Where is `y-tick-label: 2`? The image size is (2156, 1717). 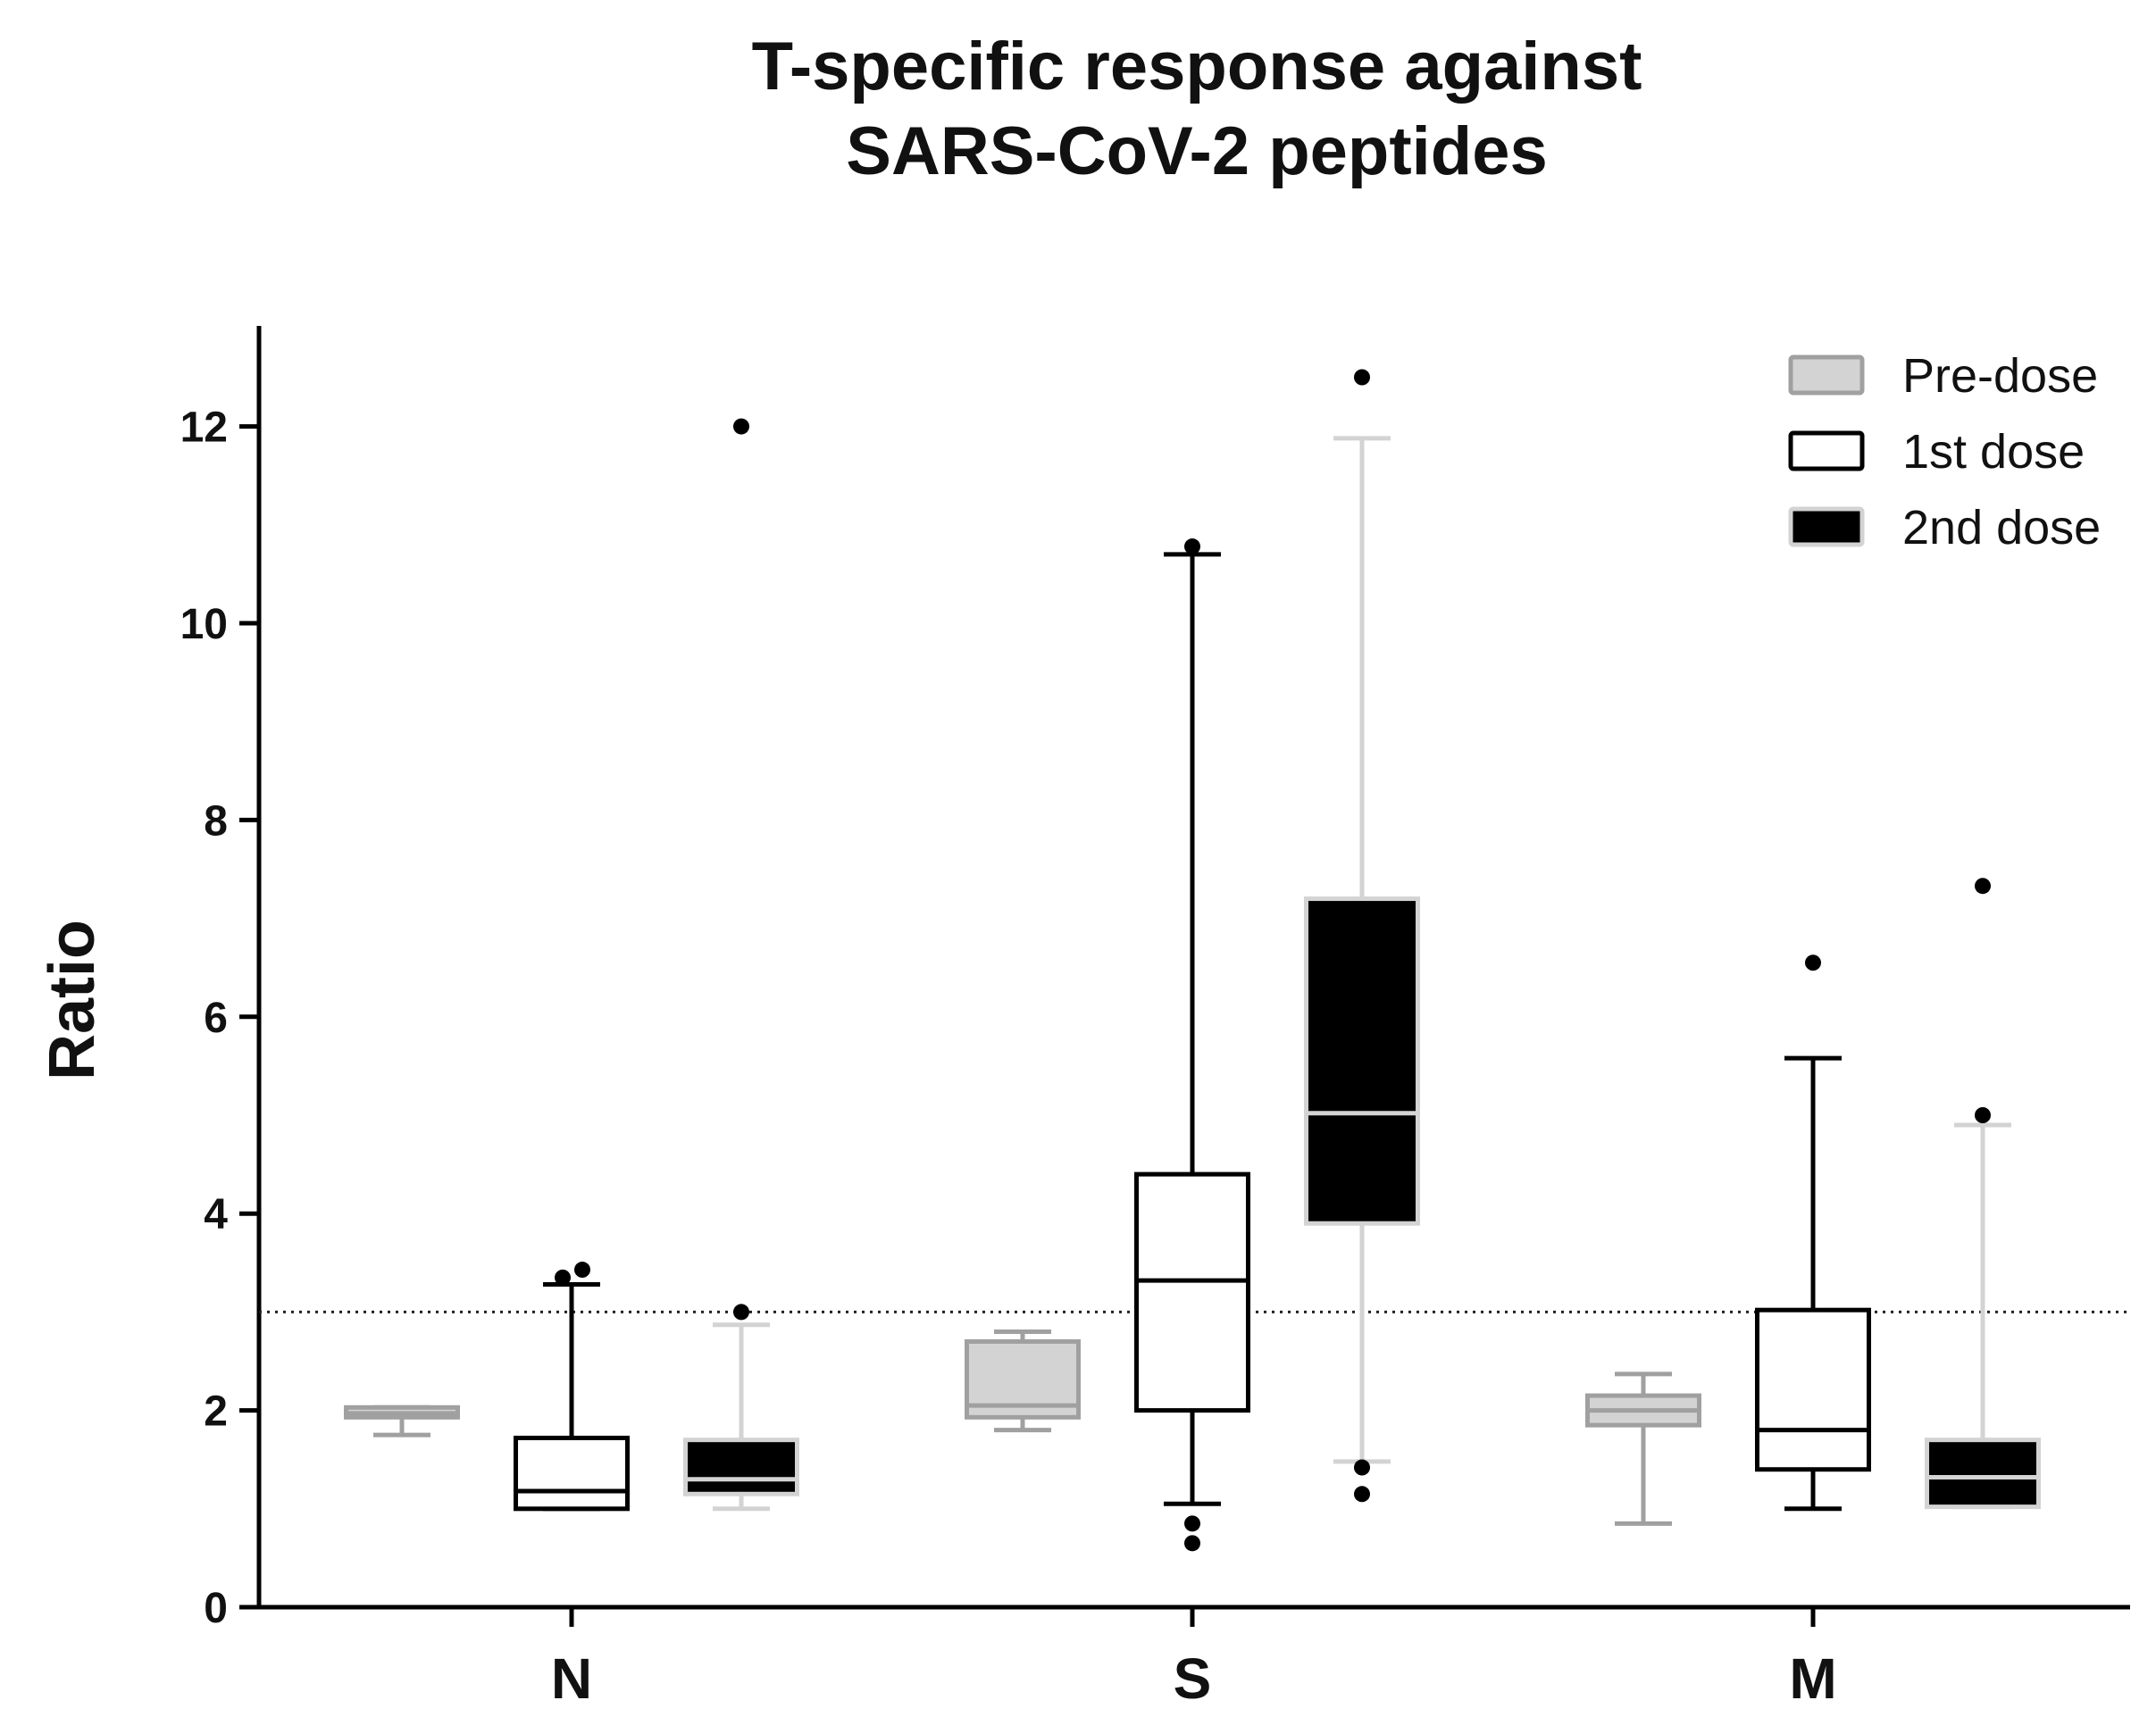 y-tick-label: 2 is located at coordinates (216, 1412).